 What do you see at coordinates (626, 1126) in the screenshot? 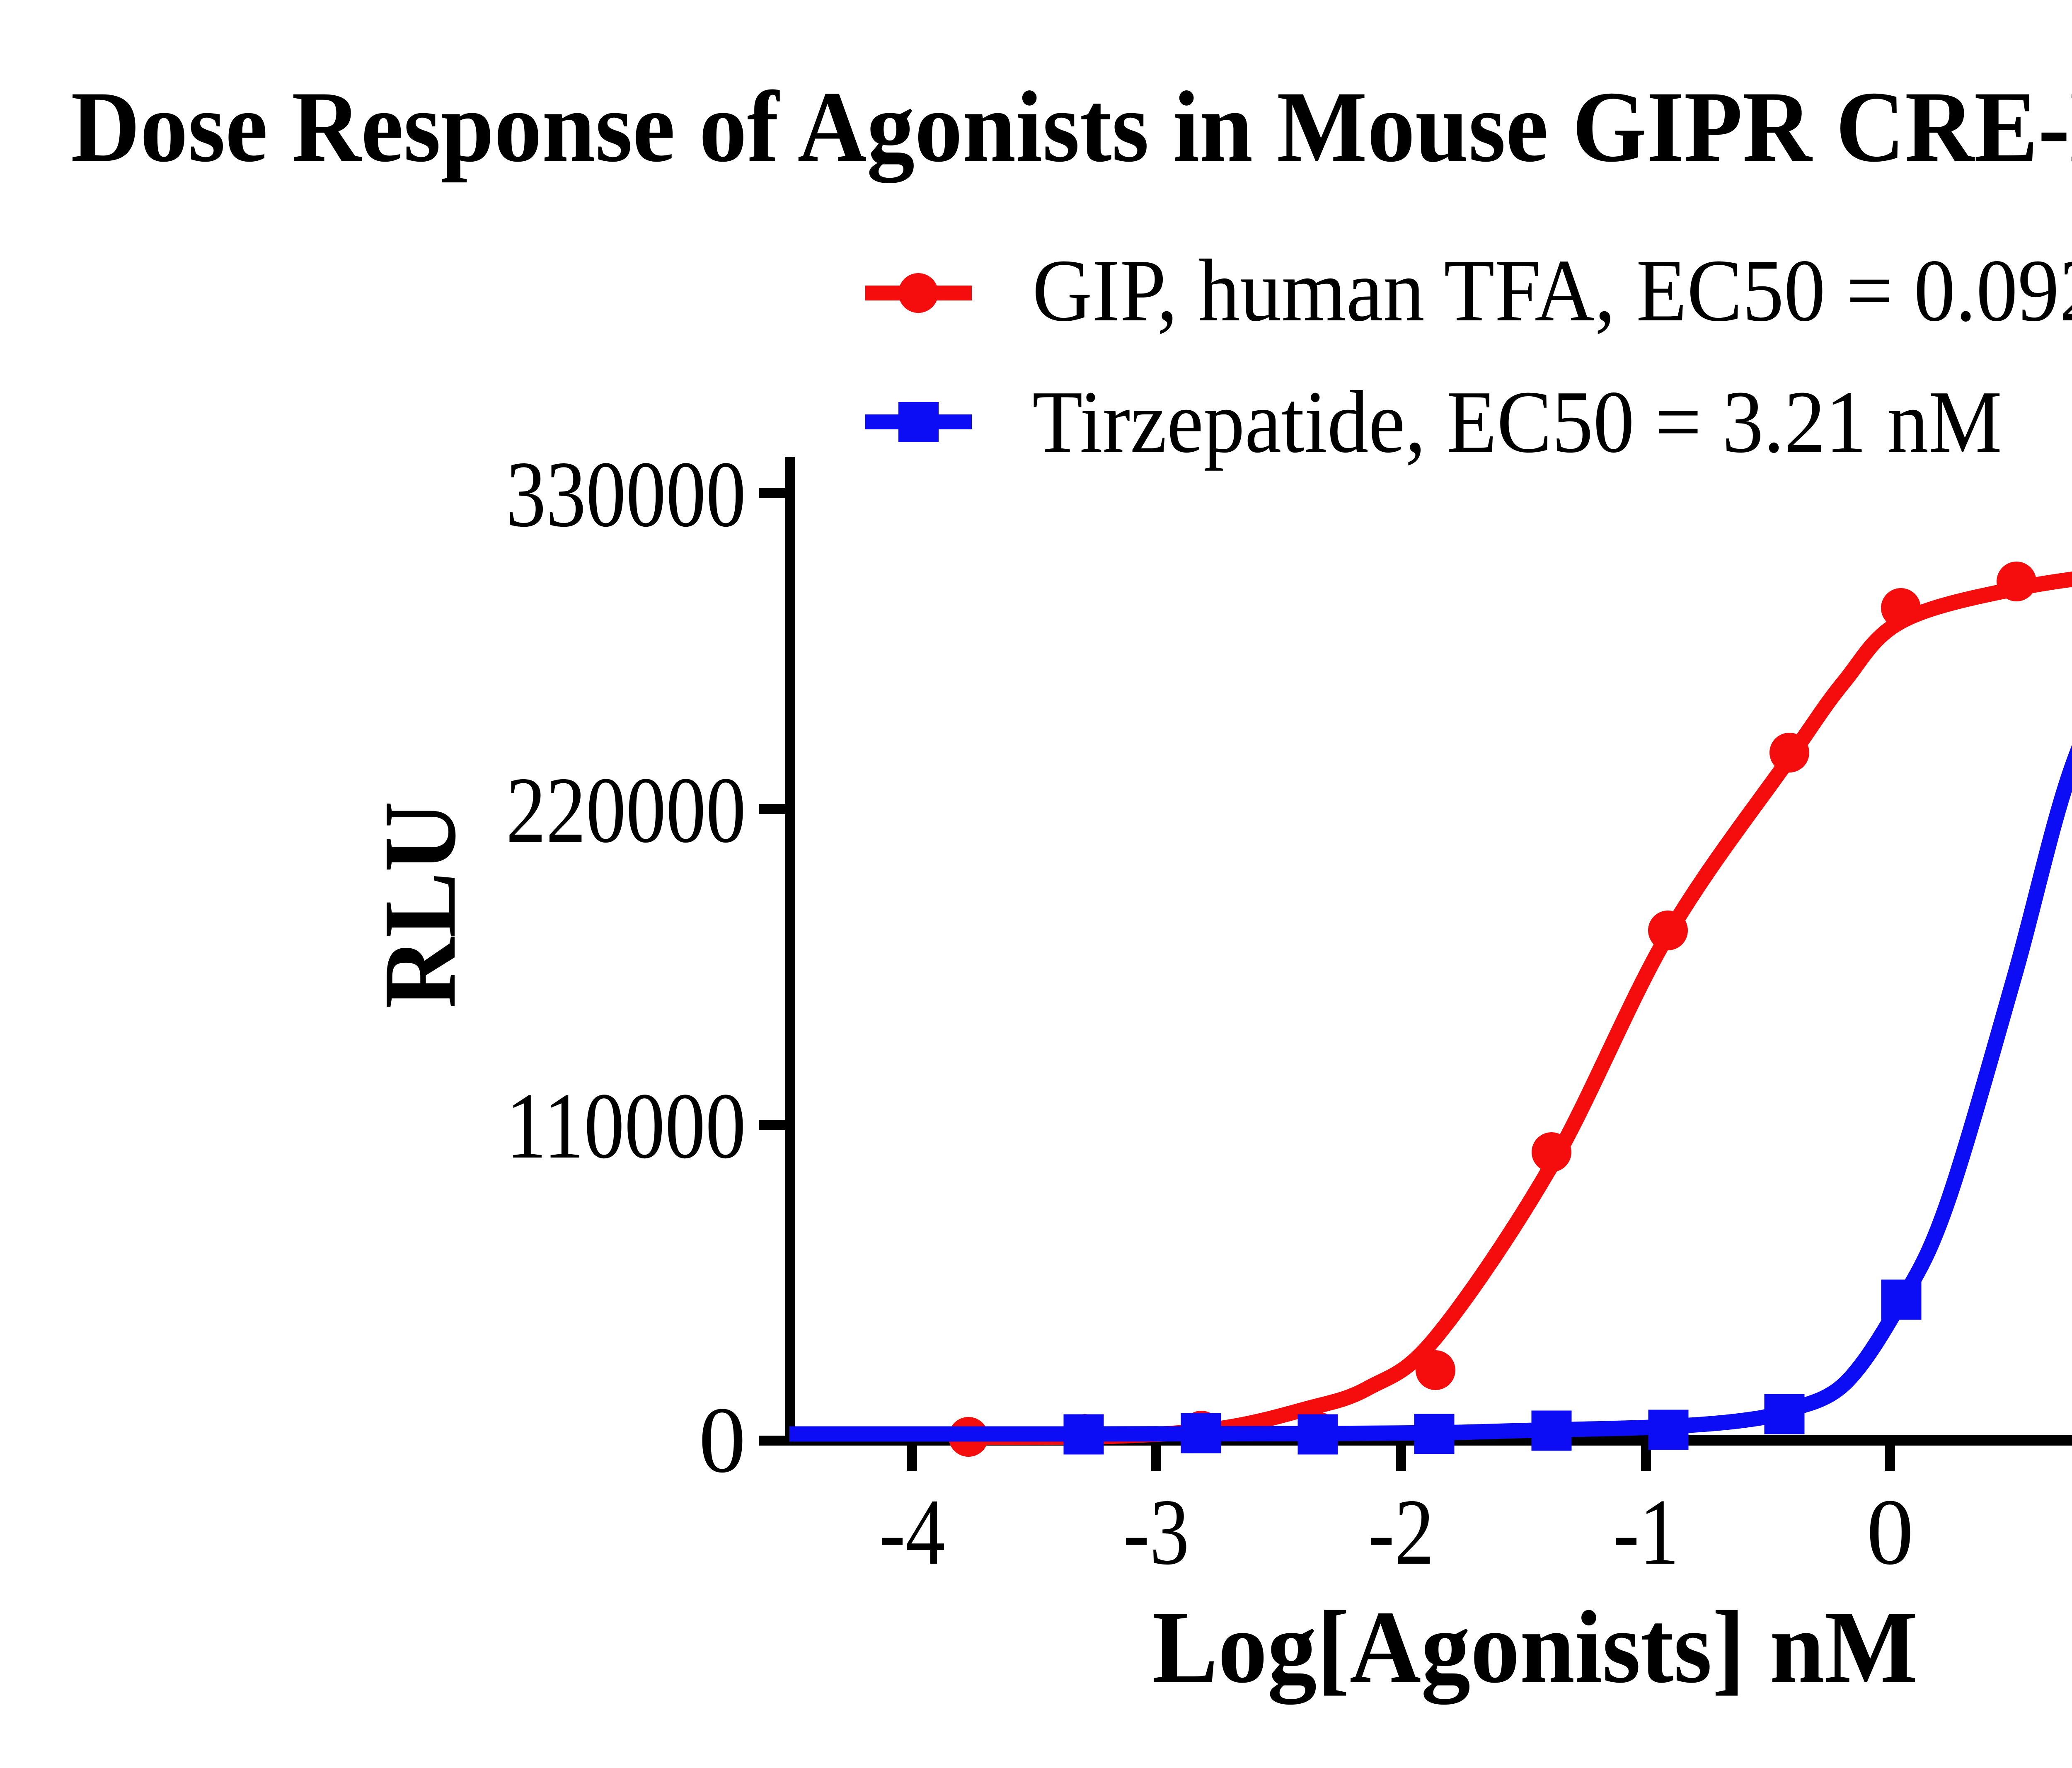
I see `svg-text: 110000` at bounding box center [626, 1126].